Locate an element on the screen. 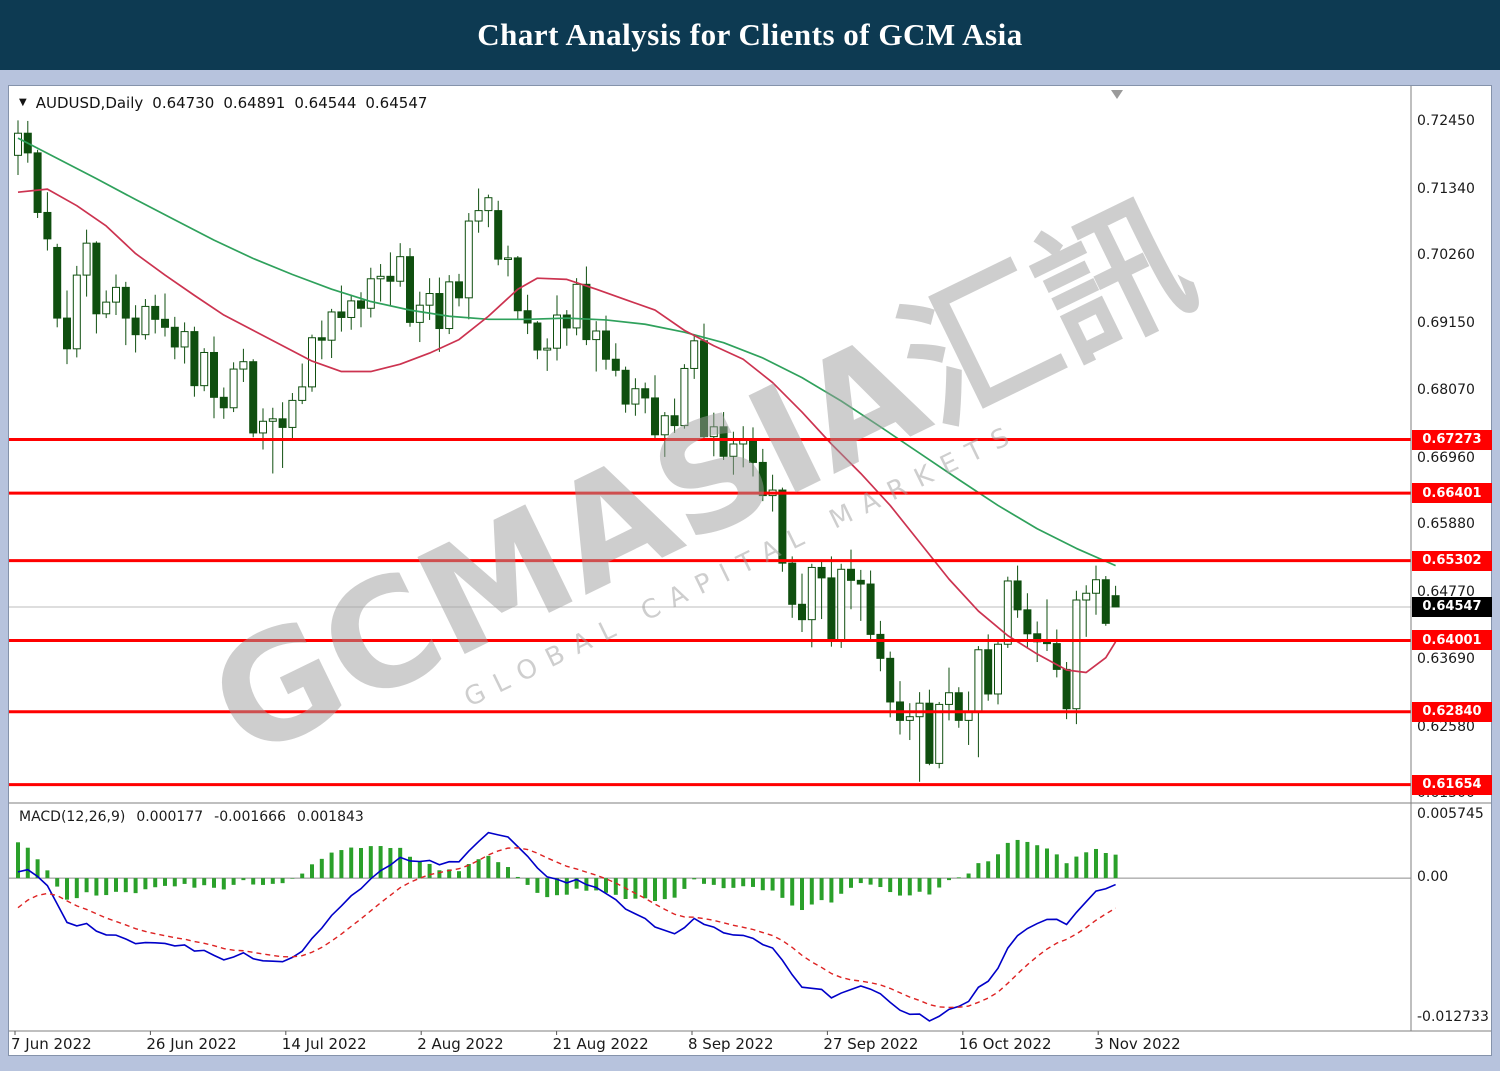  chart-shift-marker-icon is located at coordinates (1117, 94).